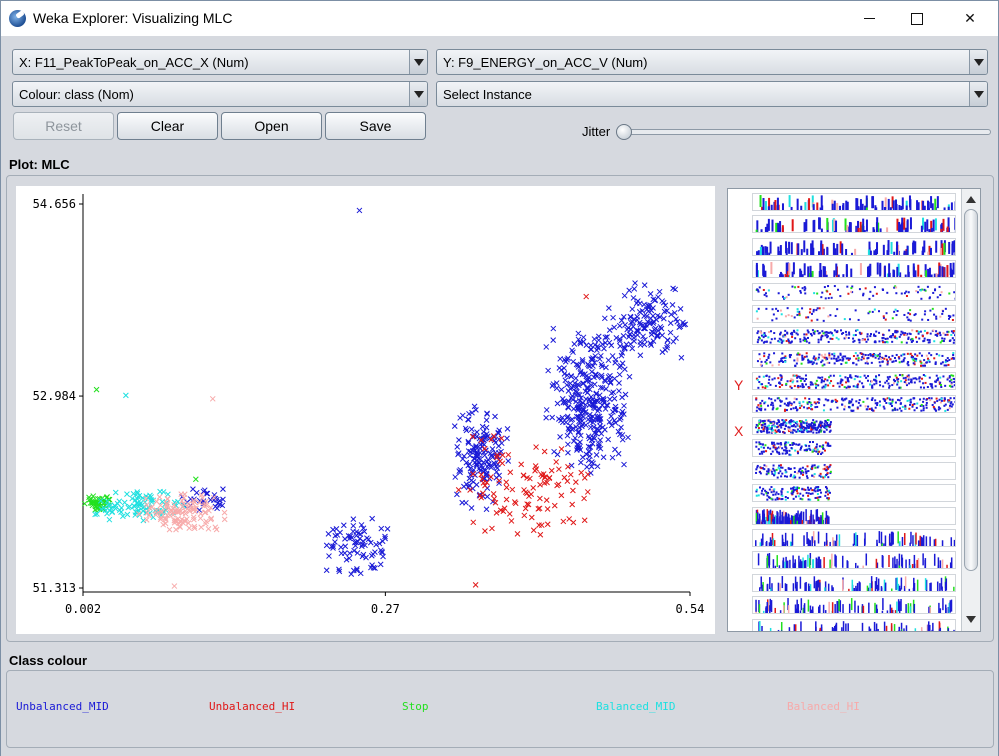 This screenshot has height=756, width=999. I want to click on data-point-stop, so click(92, 503).